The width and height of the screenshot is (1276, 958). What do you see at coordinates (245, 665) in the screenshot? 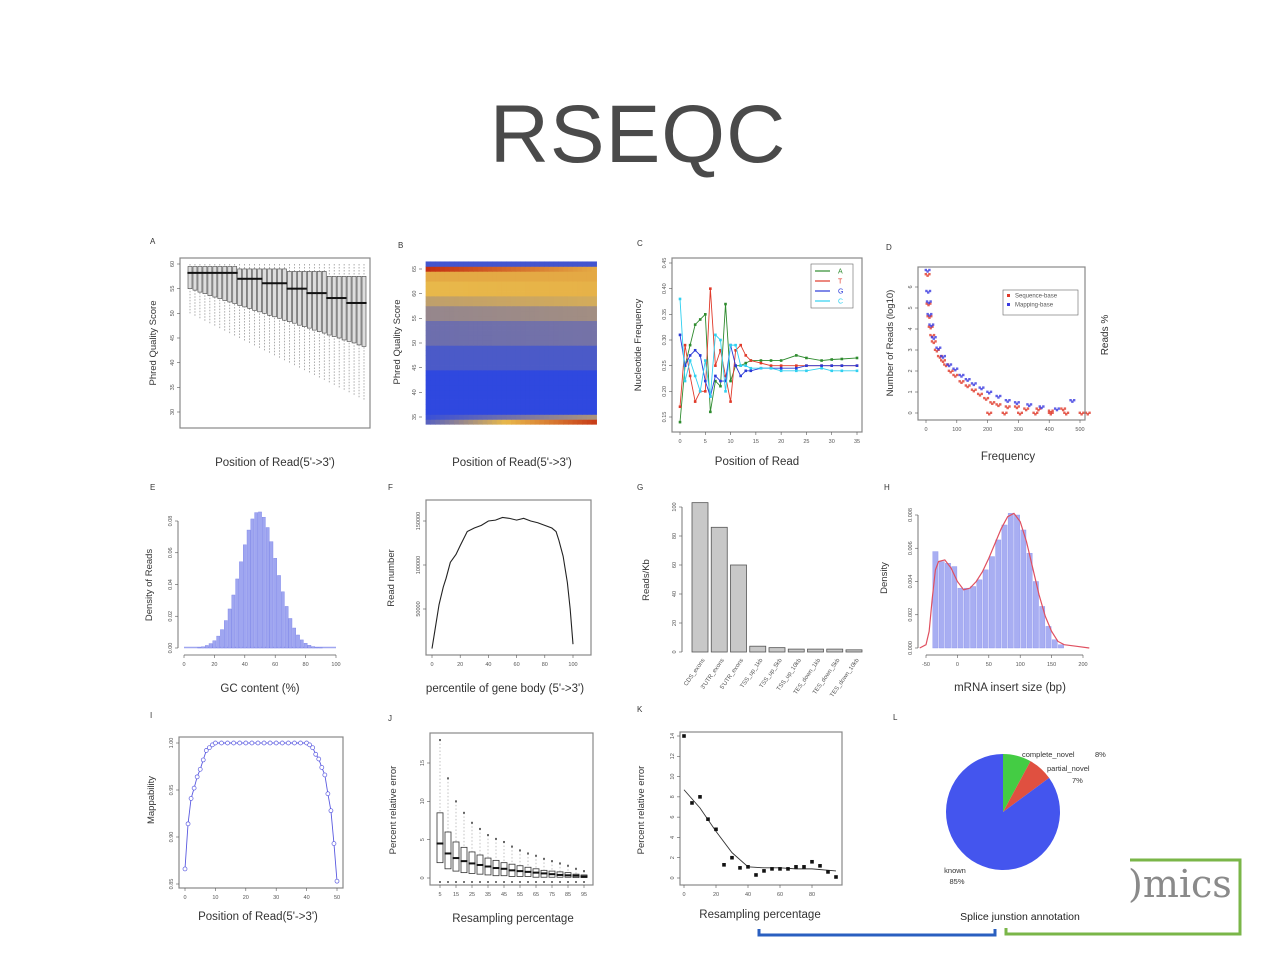
I see `x-tick-label: 40` at bounding box center [245, 665].